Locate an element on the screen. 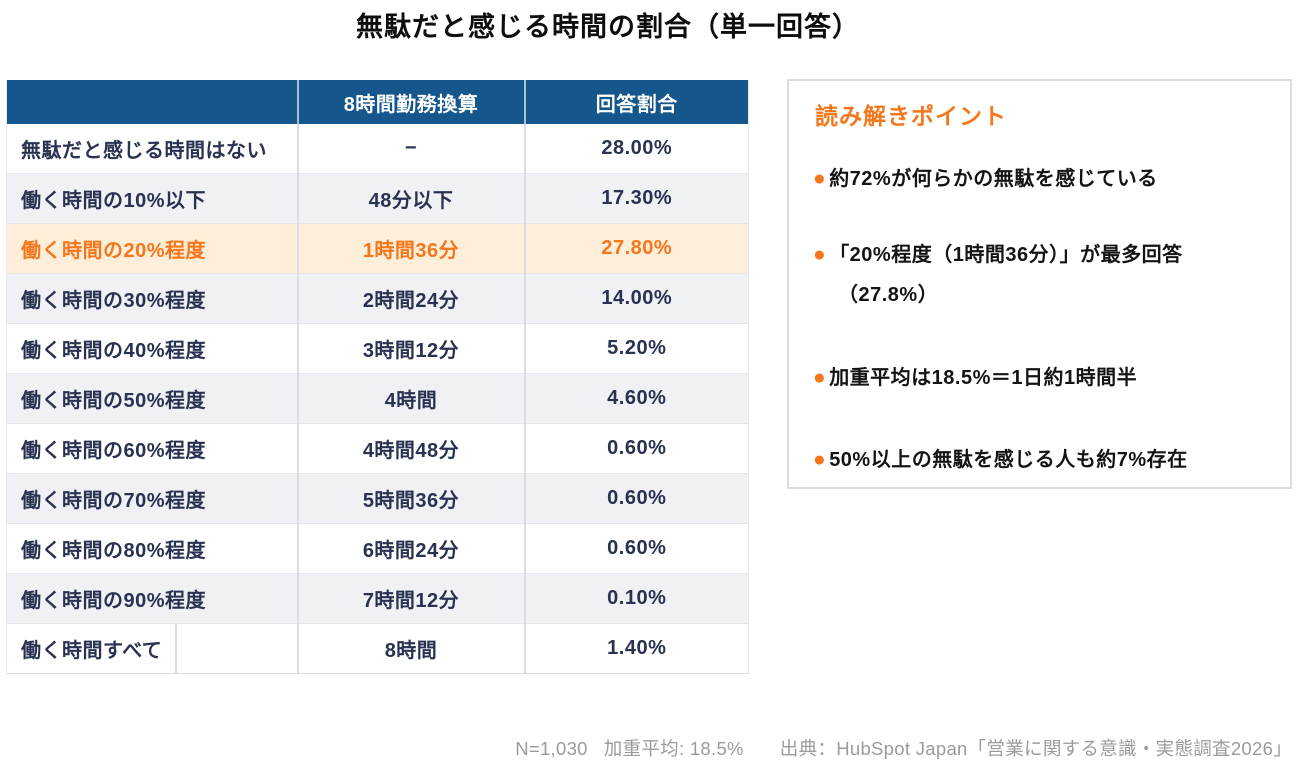 The width and height of the screenshot is (1300, 761). insight-bullet-line: ● 50%以上の無駄を感じる人も約7%存在 is located at coordinates (1045, 460).